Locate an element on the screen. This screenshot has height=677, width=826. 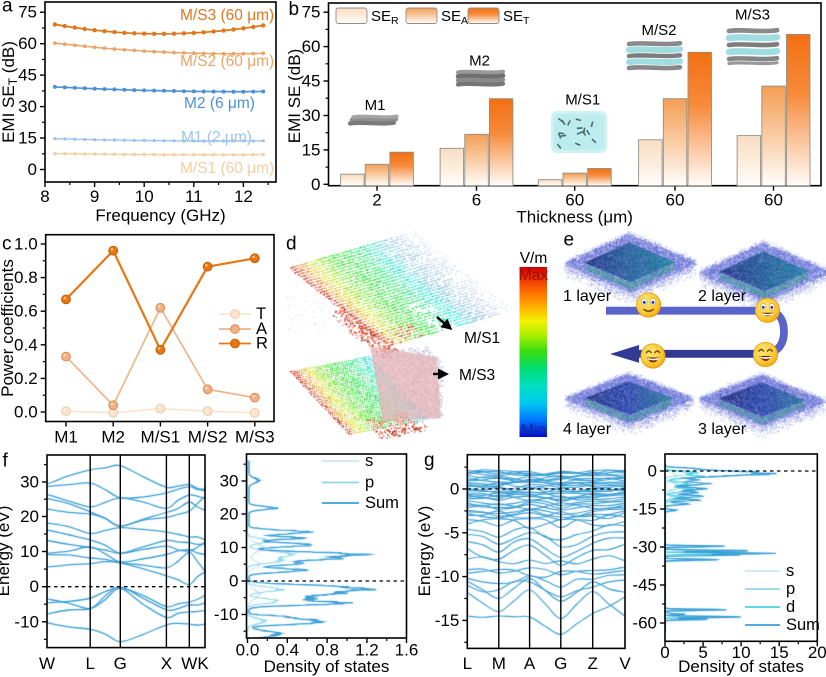
svg-text: V/m is located at coordinates (534, 258).